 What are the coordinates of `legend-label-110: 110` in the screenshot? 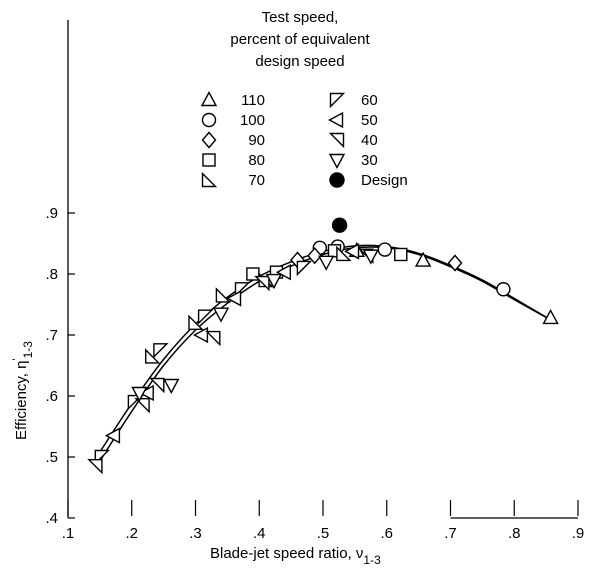 It's located at (253, 100).